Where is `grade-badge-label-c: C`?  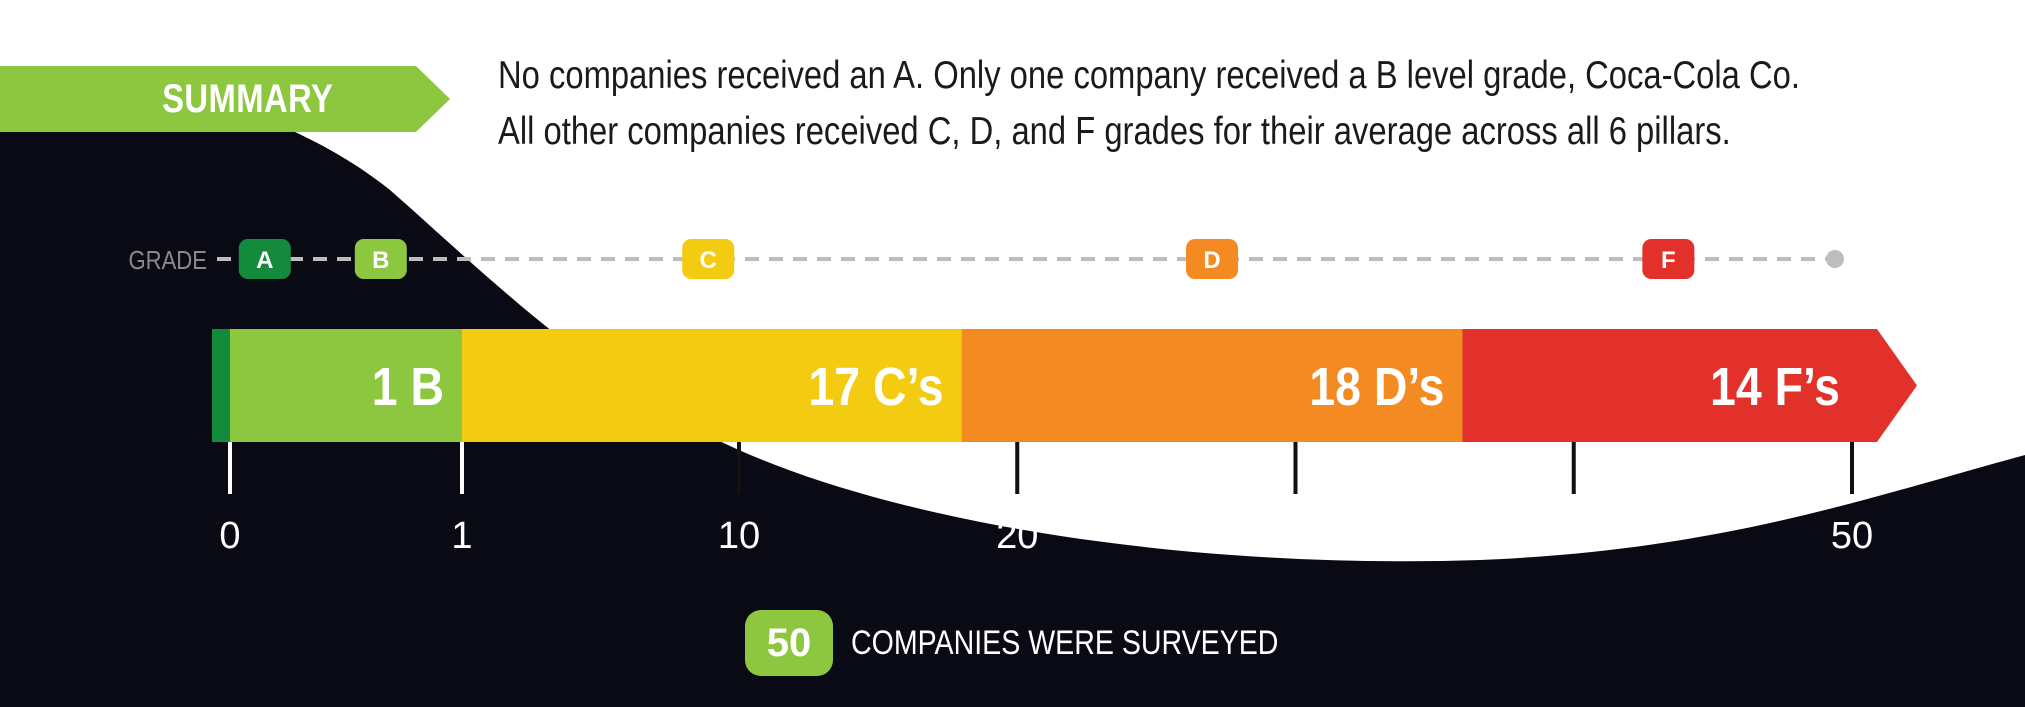 grade-badge-label-c: C is located at coordinates (708, 260).